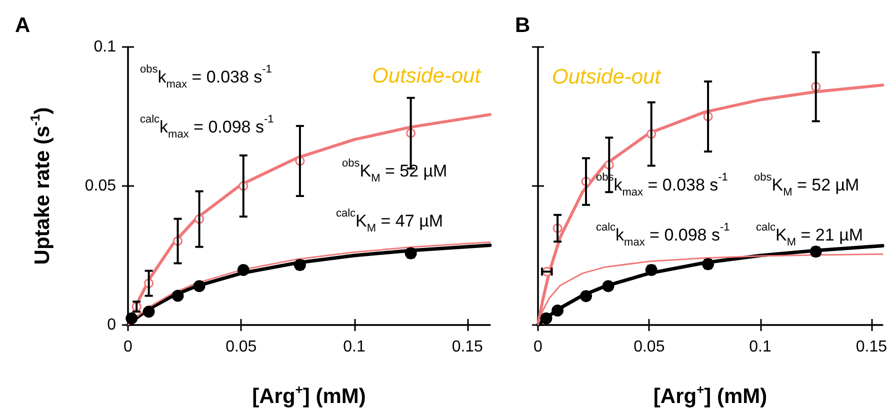 Image resolution: width=890 pixels, height=417 pixels. I want to click on y-tick-label: 0.05, so click(100, 186).